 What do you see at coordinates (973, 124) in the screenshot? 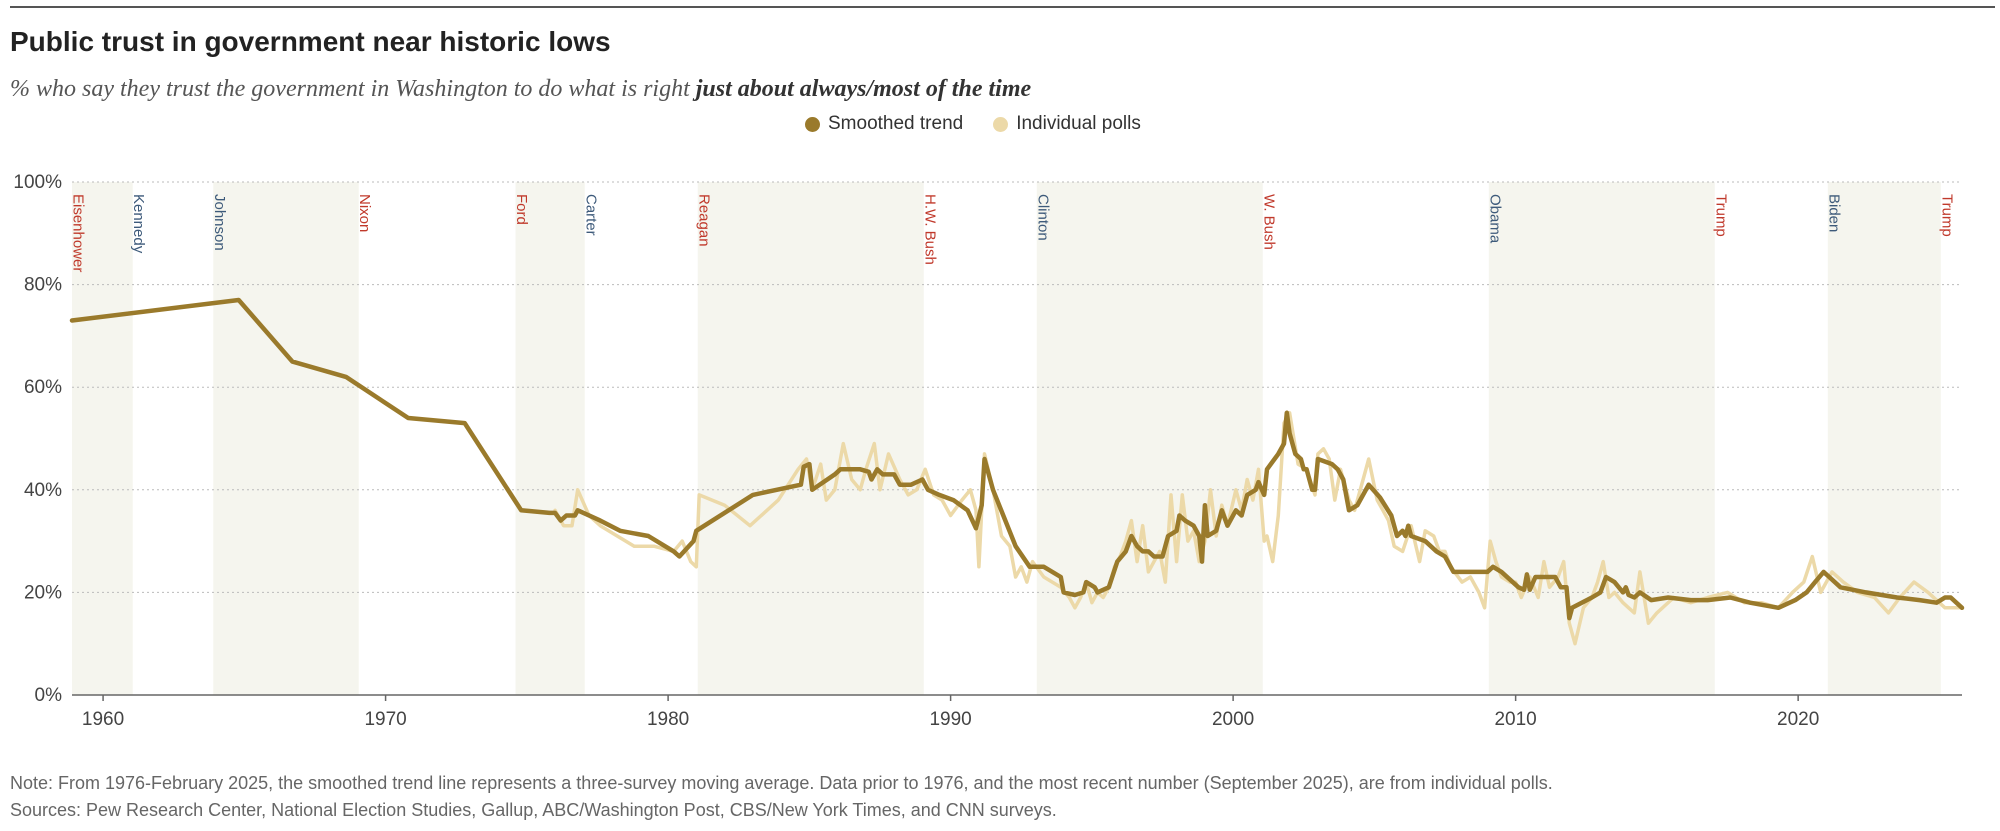
I see `legend: Smoothed trend Individual polls` at bounding box center [973, 124].